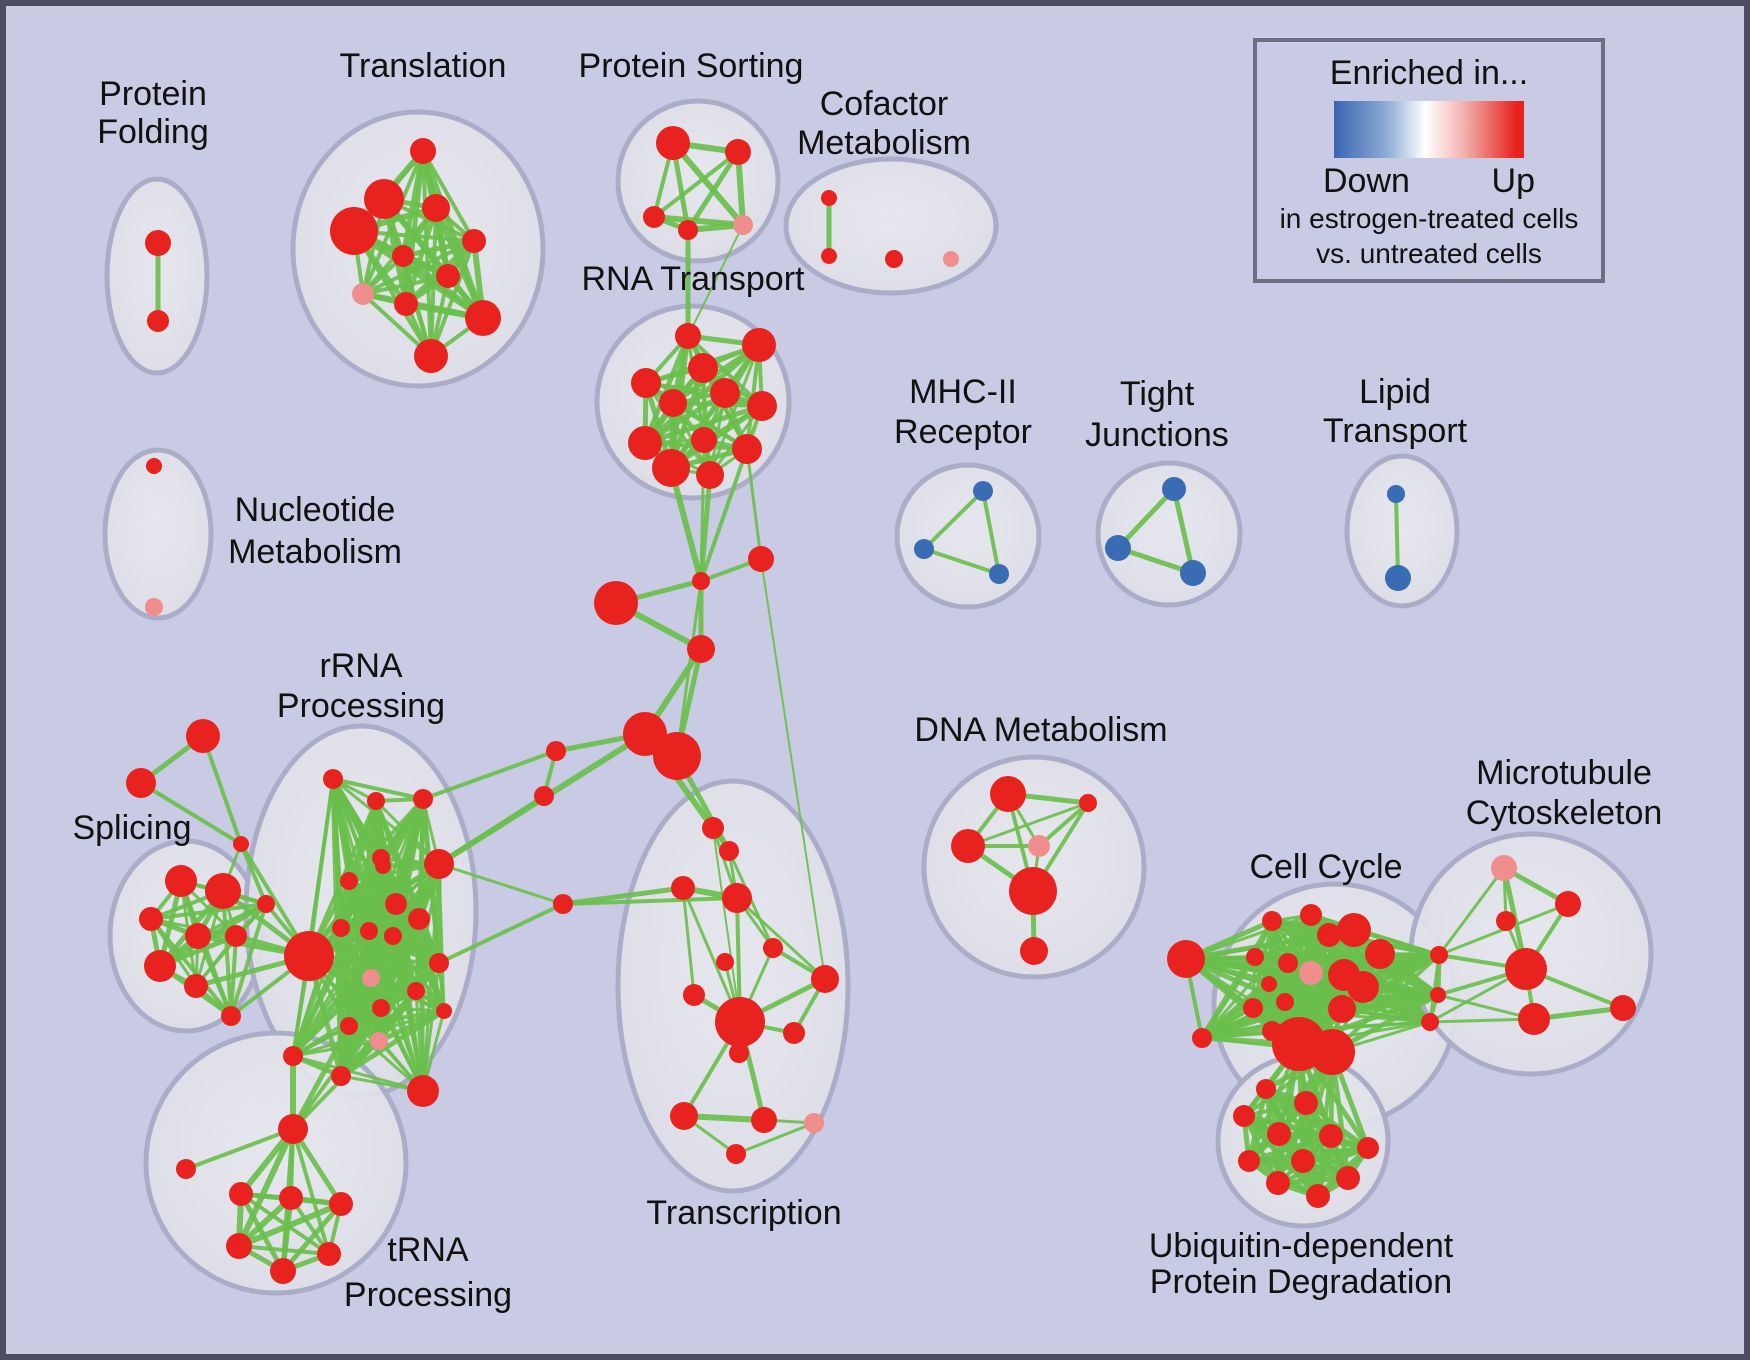  What do you see at coordinates (963, 392) in the screenshot?
I see `cluster-label-mhc-ii-receptor-line1: MHC-II` at bounding box center [963, 392].